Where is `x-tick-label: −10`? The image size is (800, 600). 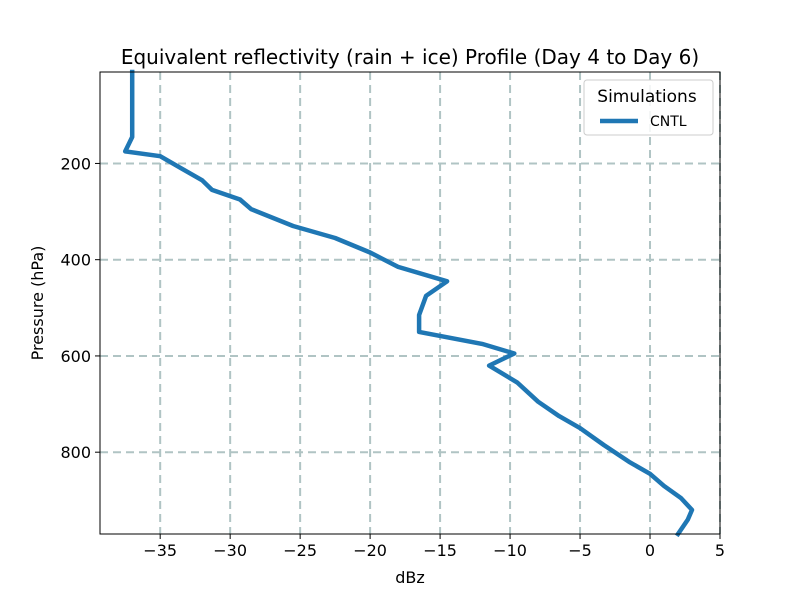
x-tick-label: −10 is located at coordinates (510, 550).